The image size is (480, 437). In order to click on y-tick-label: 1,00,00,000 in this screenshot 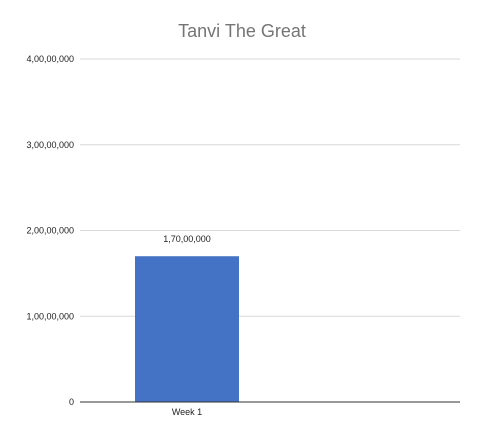, I will do `click(50, 316)`.